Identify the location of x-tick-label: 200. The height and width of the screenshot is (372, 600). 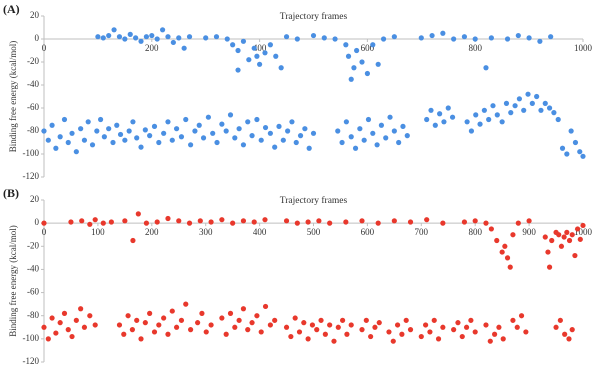
(152, 232).